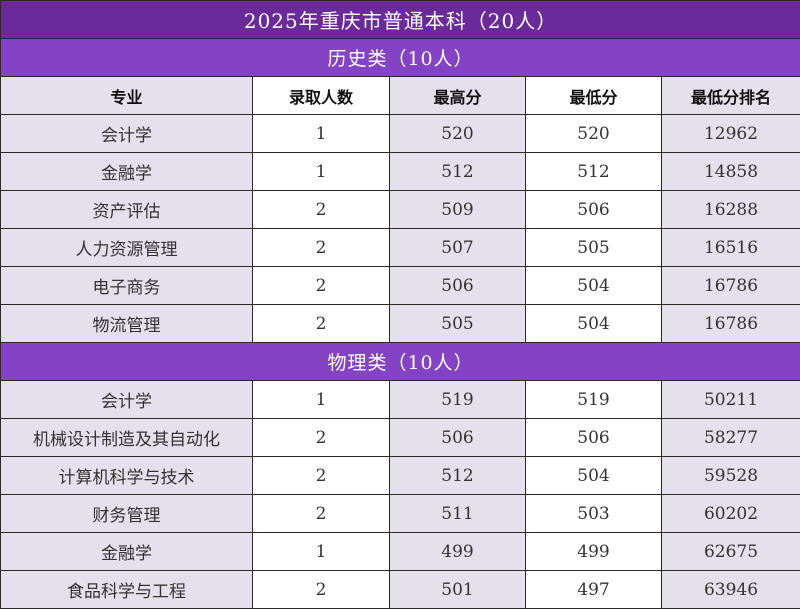  What do you see at coordinates (458, 400) in the screenshot?
I see `cell-max: 519` at bounding box center [458, 400].